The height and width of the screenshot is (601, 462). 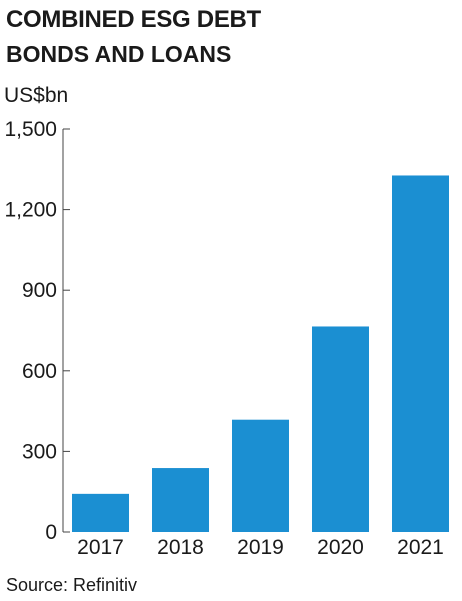 What do you see at coordinates (51, 532) in the screenshot?
I see `y-tick-label: 0` at bounding box center [51, 532].